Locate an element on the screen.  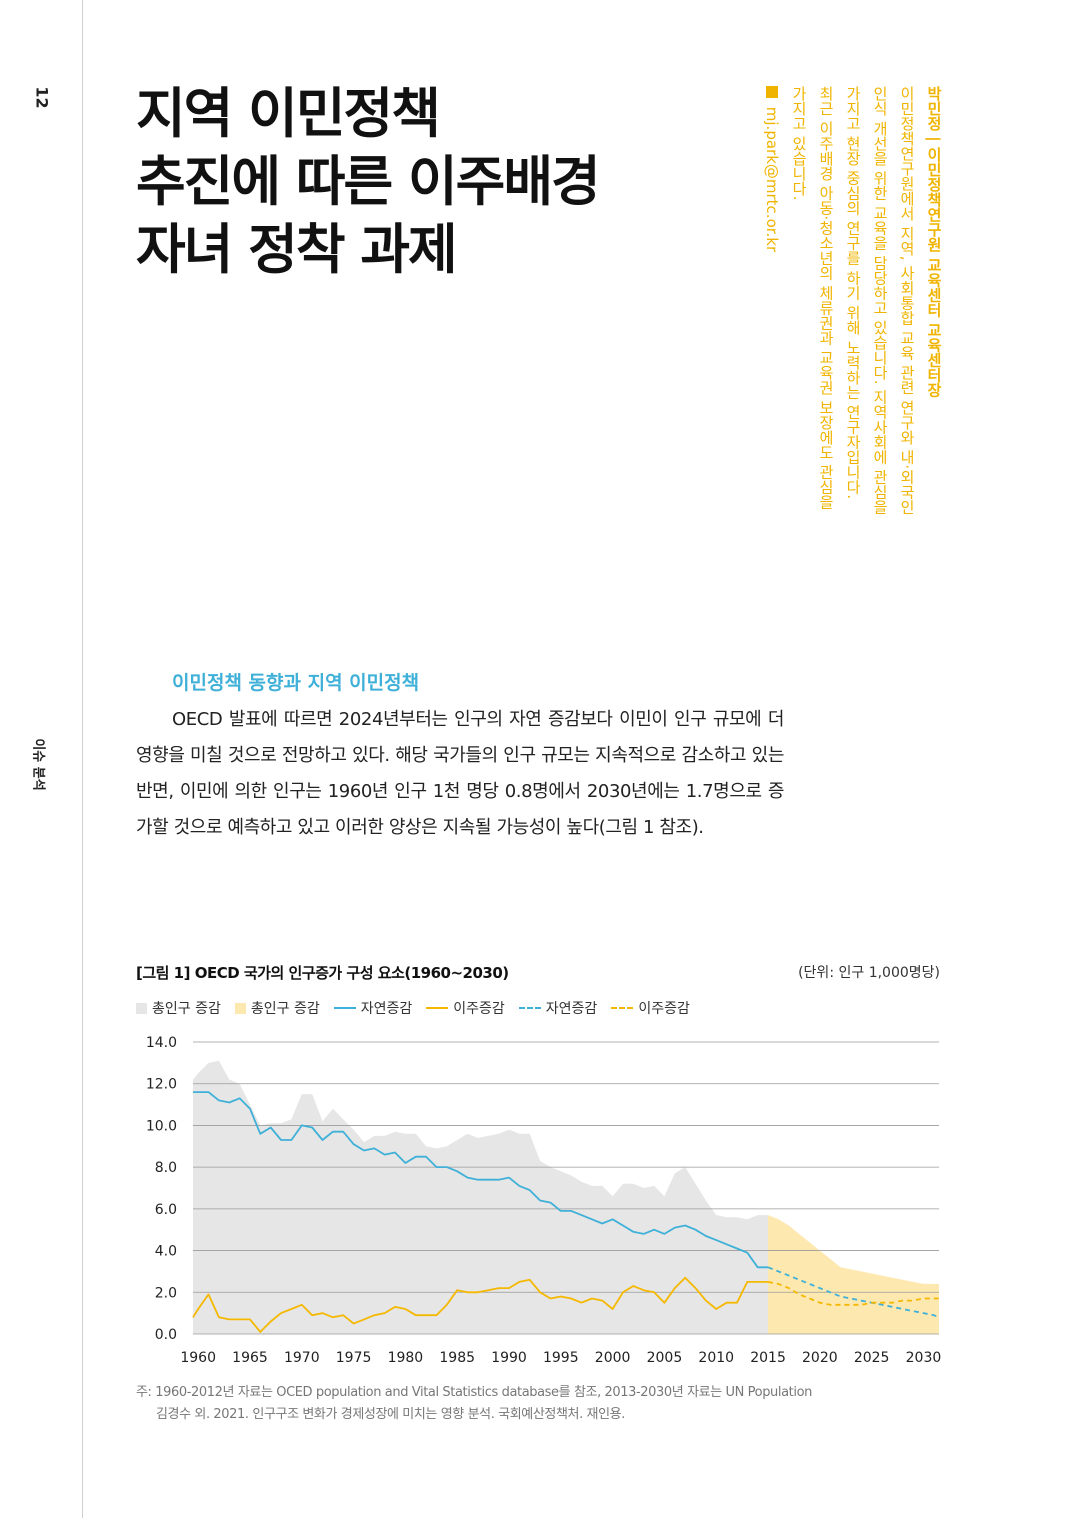
legend-item-total-yellow: 총인구 증감 is located at coordinates (277, 1008).